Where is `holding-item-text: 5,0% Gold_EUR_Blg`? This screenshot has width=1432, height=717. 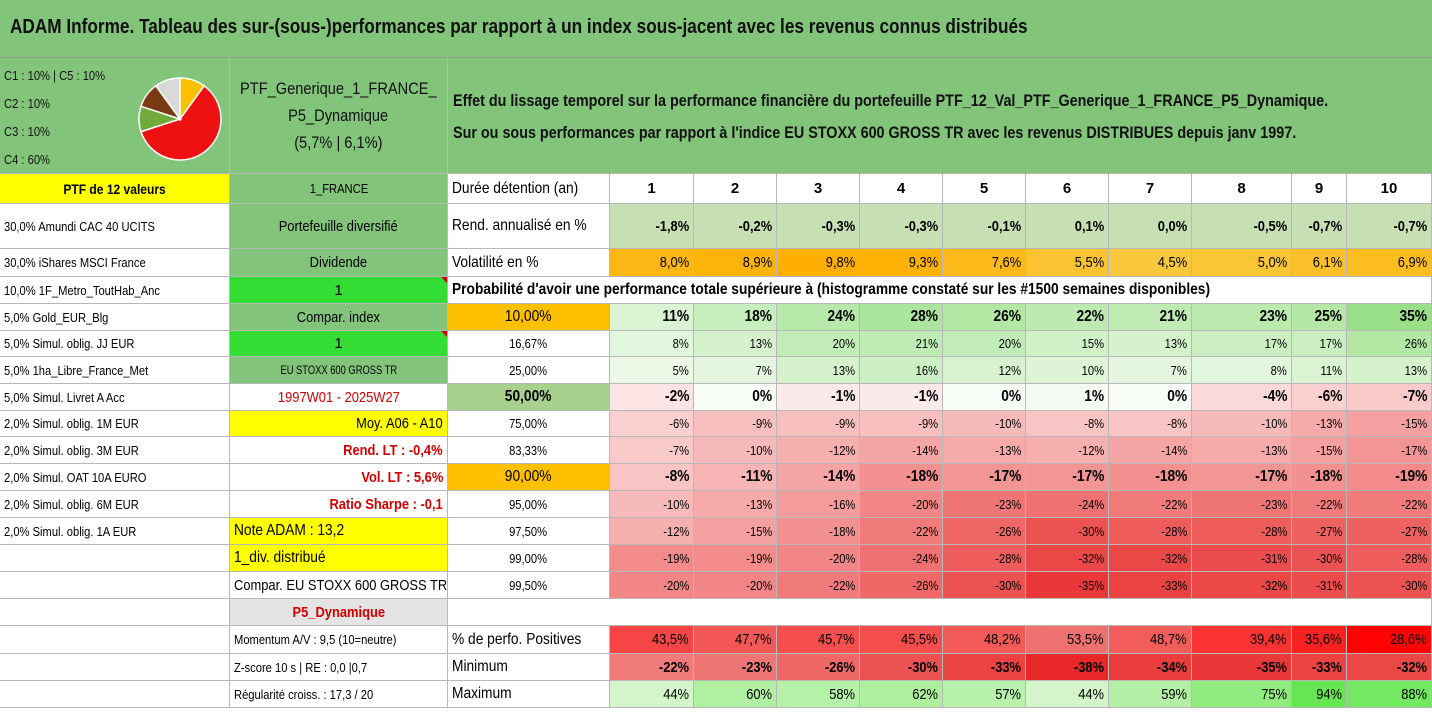
holding-item-text: 5,0% Gold_EUR_Blg is located at coordinates (56, 317).